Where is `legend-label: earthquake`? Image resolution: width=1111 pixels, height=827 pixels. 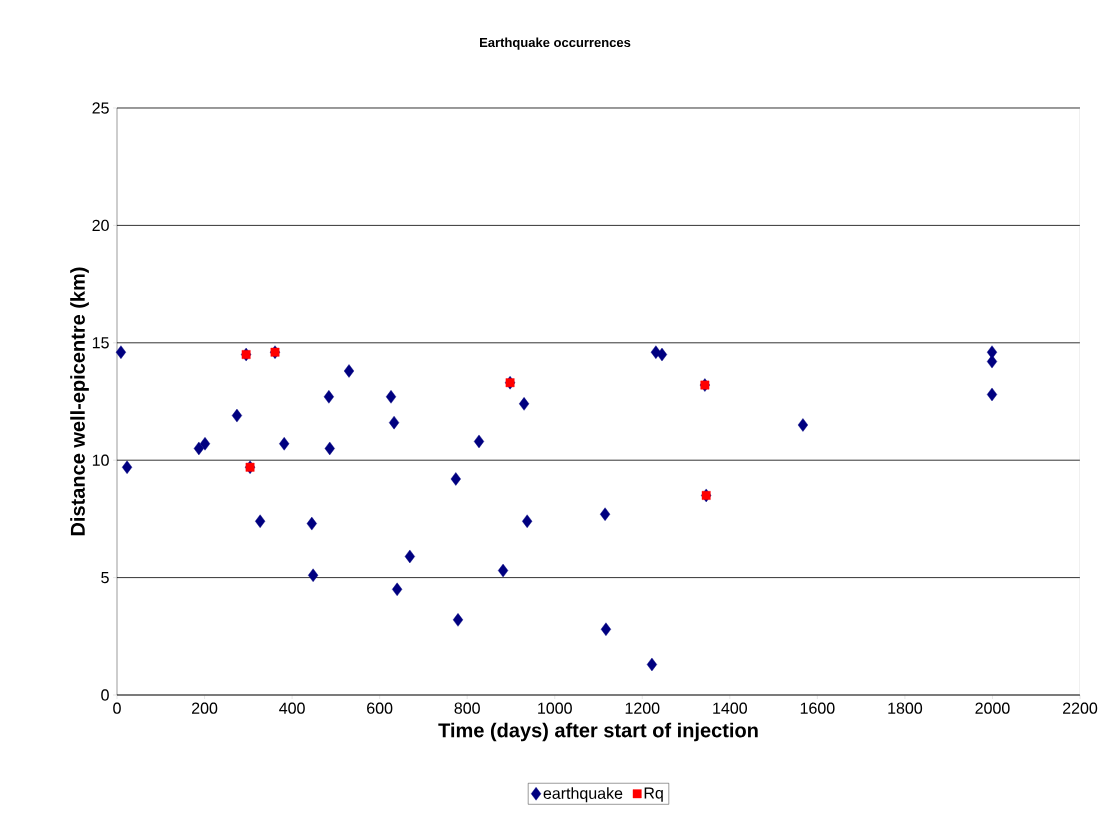 legend-label: earthquake is located at coordinates (583, 795).